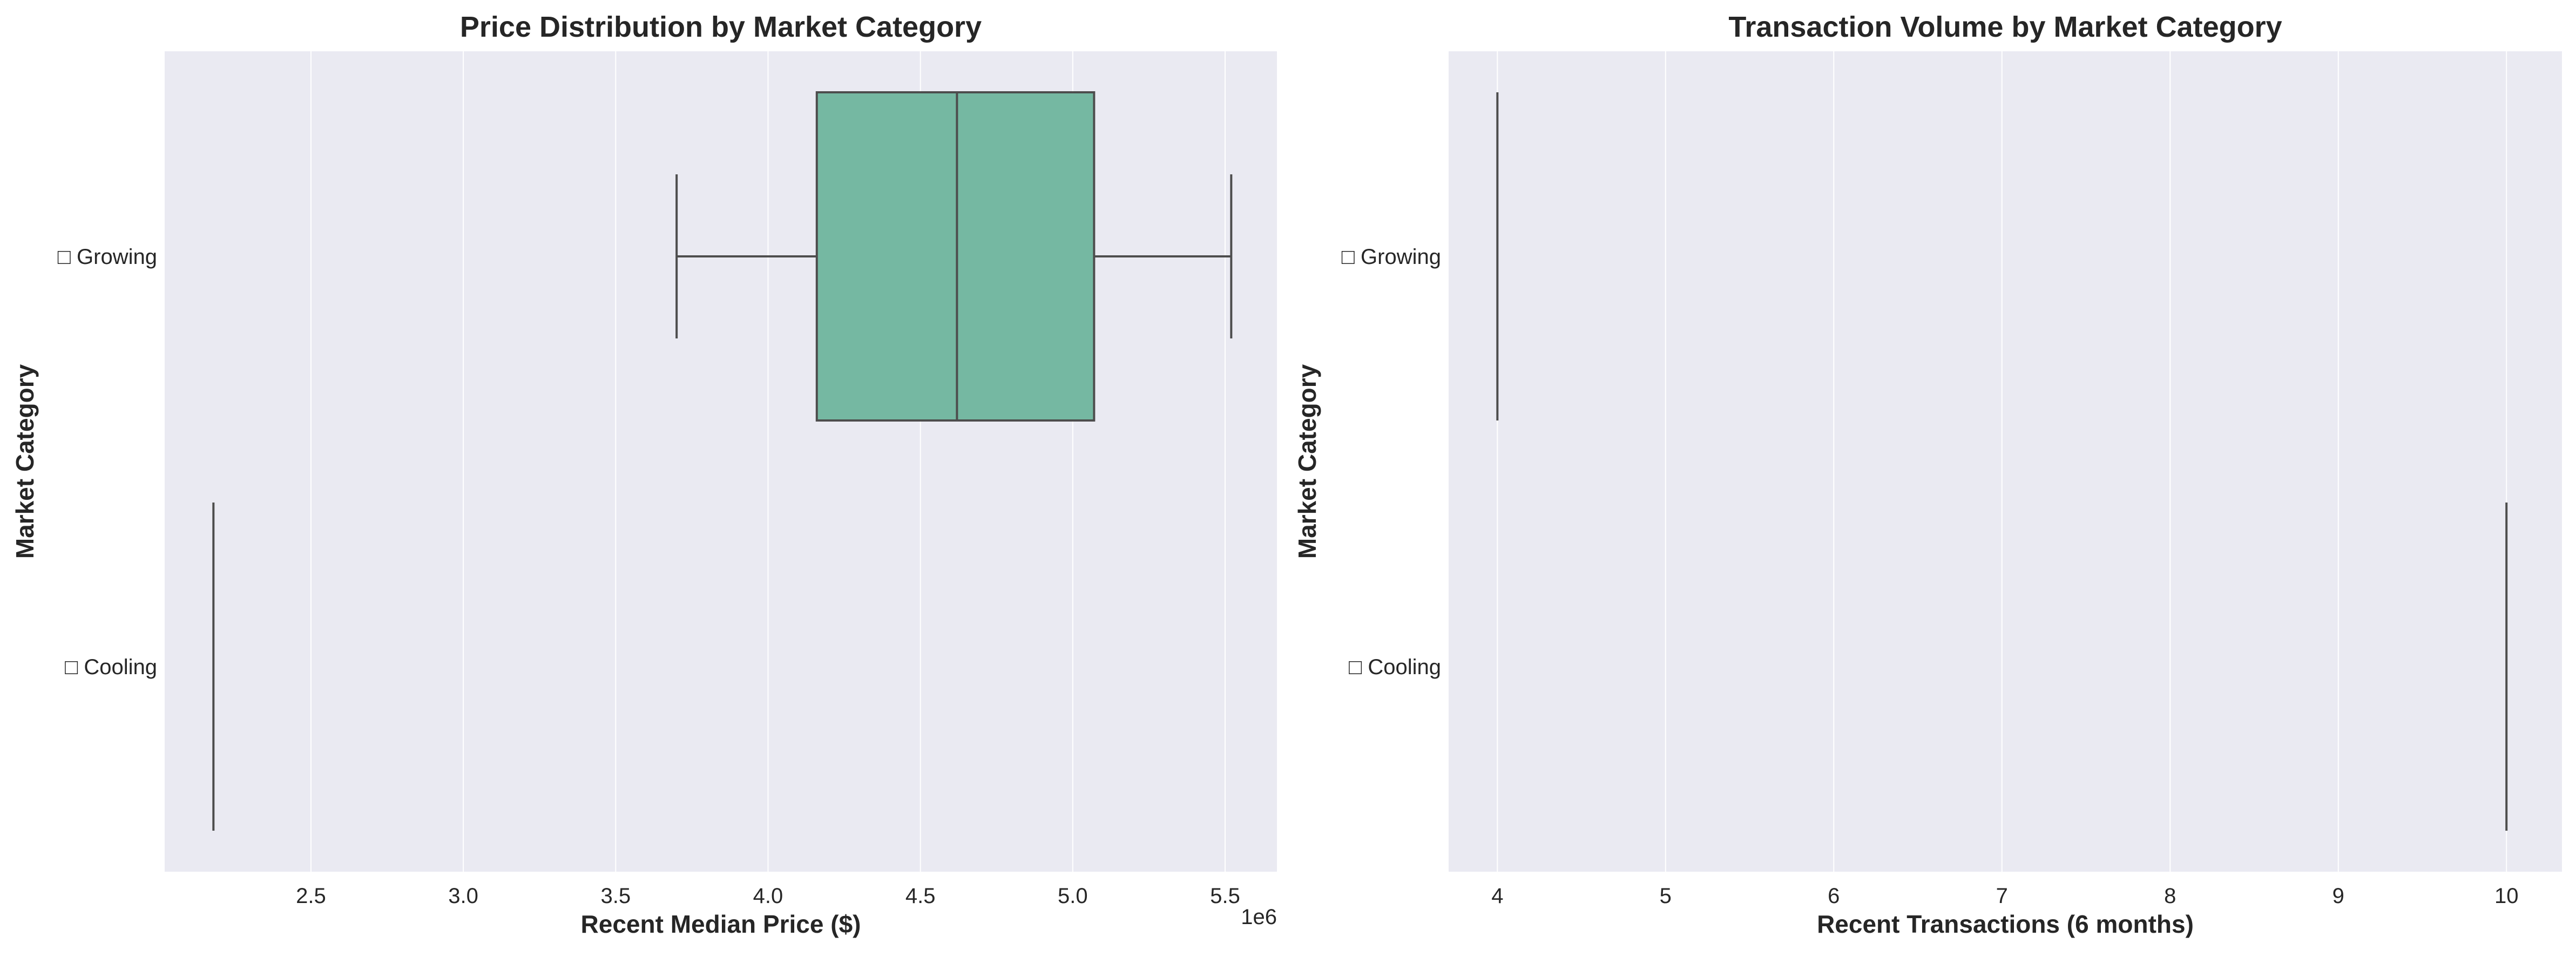 The width and height of the screenshot is (2576, 957). What do you see at coordinates (311, 896) in the screenshot?
I see `x-tick-label-price-0: 2.5` at bounding box center [311, 896].